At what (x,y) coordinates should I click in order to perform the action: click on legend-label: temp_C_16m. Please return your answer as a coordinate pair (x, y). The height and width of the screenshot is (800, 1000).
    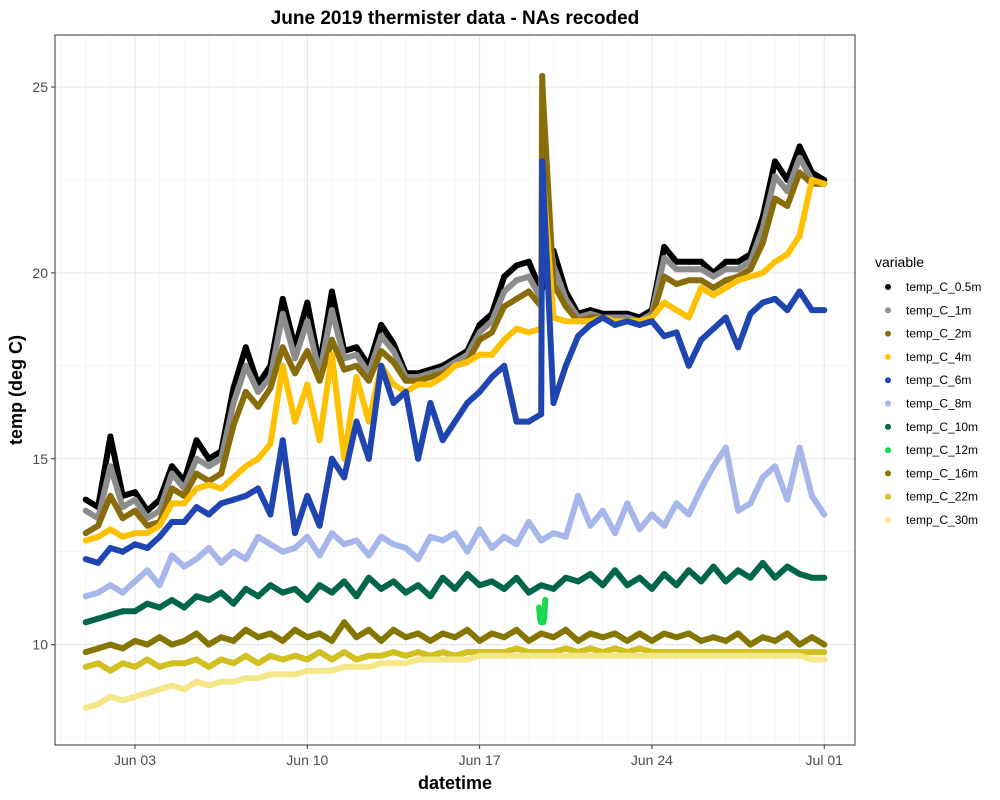
    Looking at the image, I should click on (942, 473).